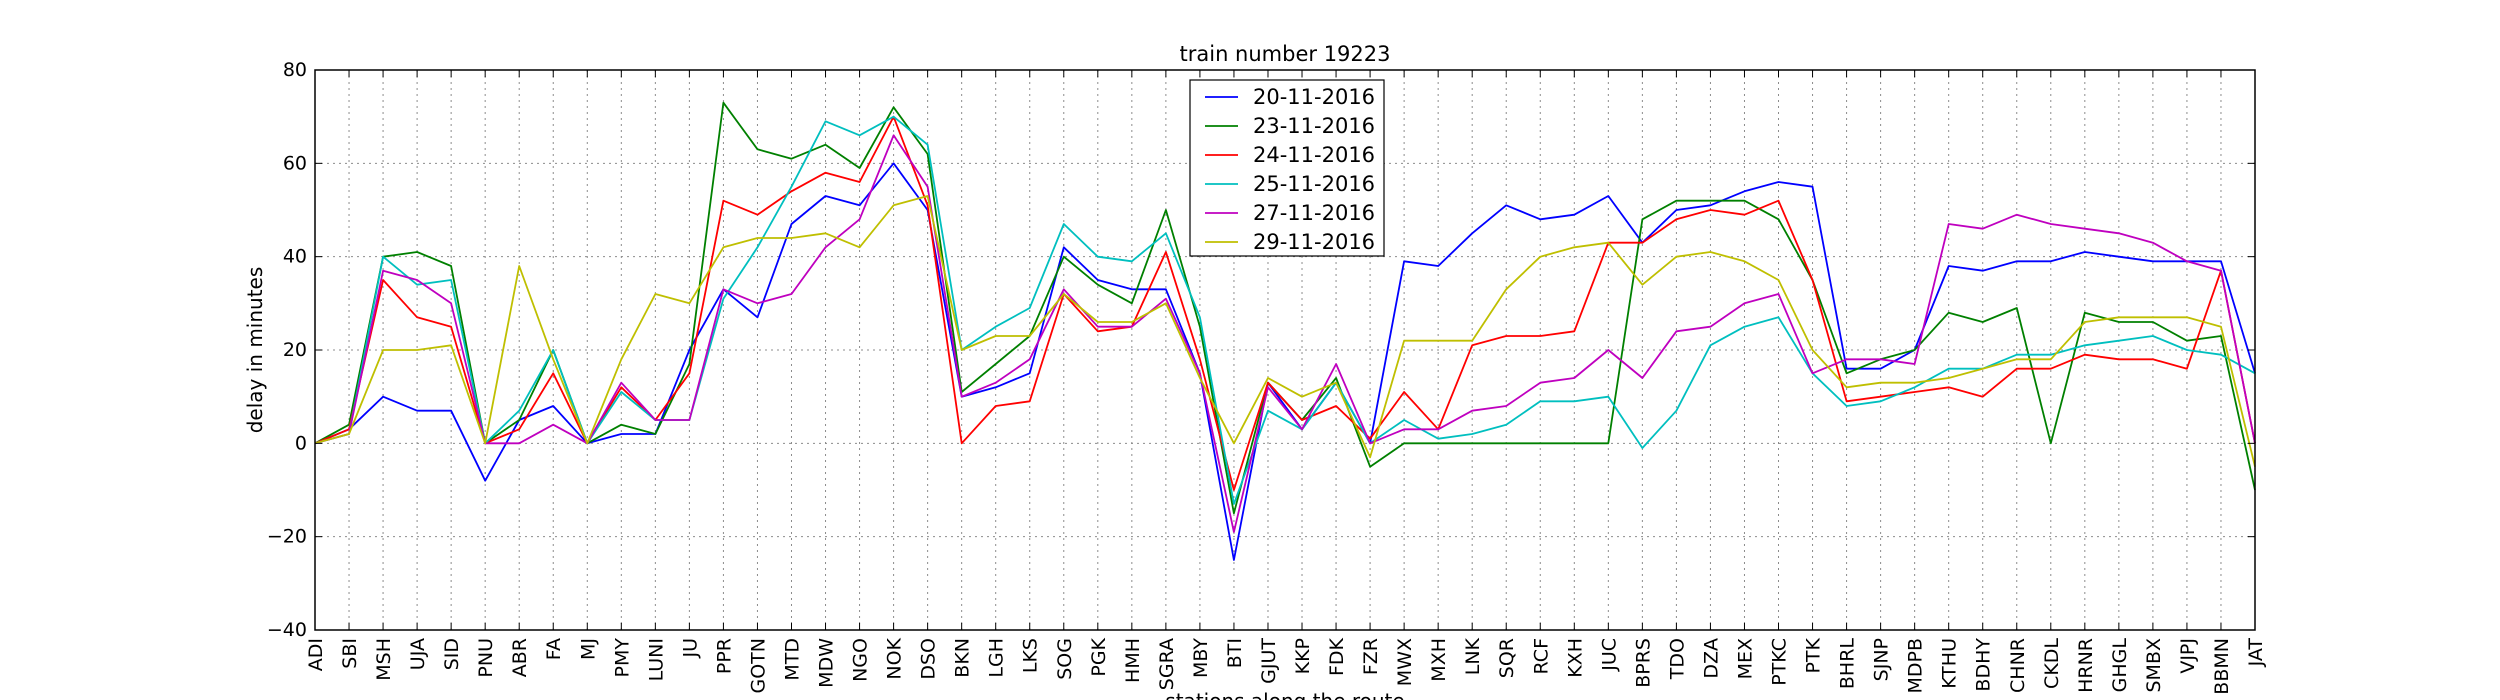  I want to click on x-tick-label: ABR, so click(520, 657).